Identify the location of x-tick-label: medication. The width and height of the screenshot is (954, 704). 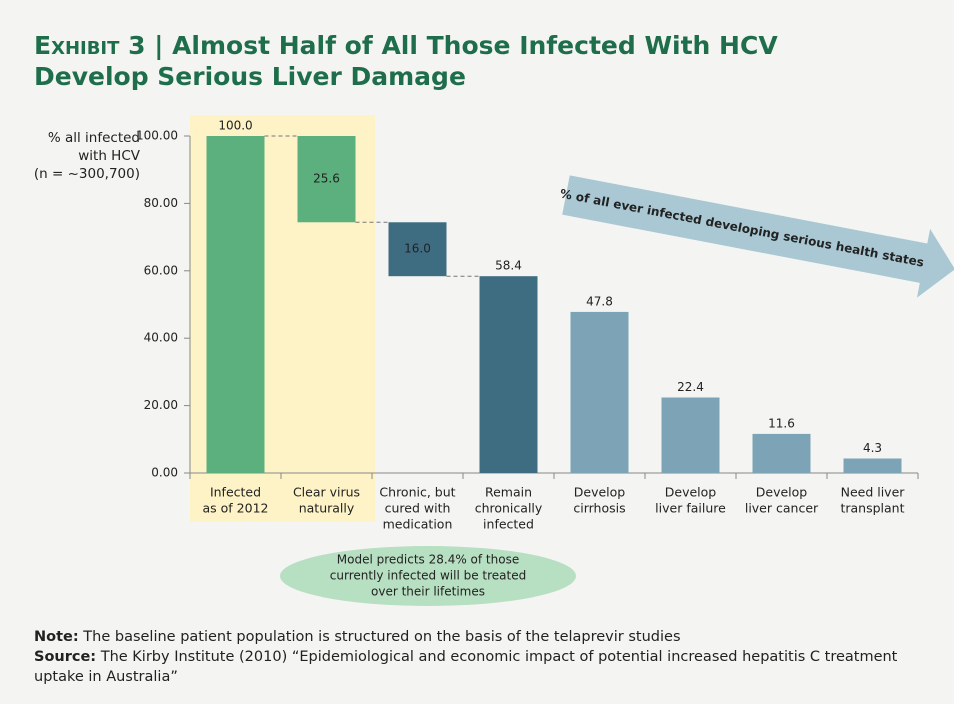
(418, 524).